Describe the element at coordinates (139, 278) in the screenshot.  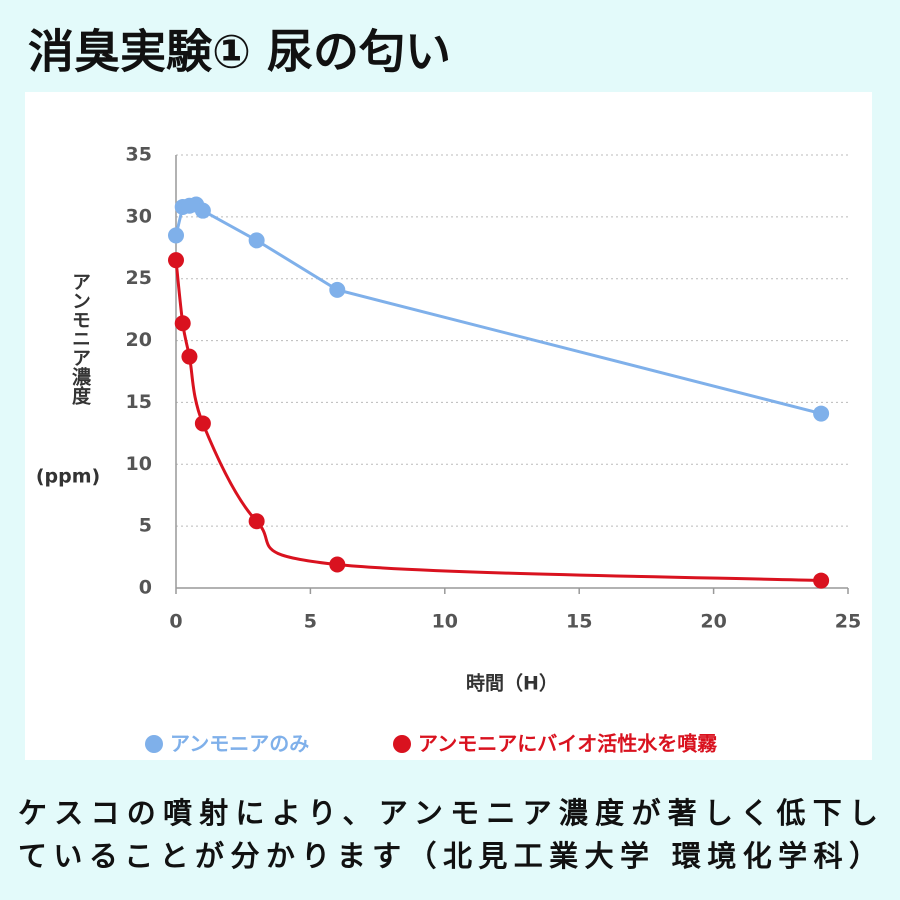
I see `y-tick-label: 25` at that location.